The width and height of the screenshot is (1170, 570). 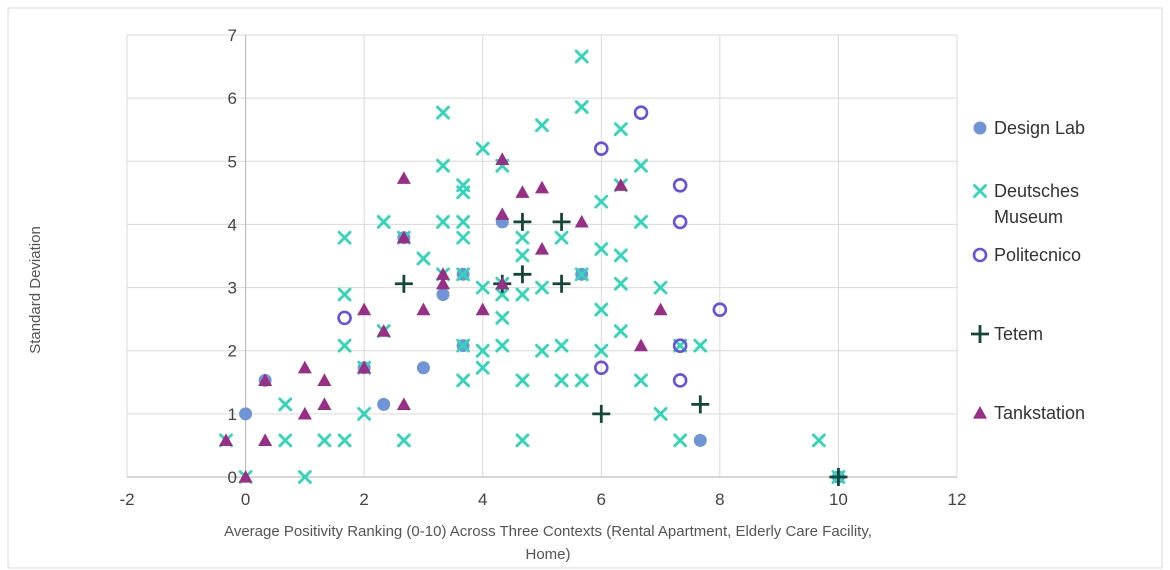 What do you see at coordinates (482, 499) in the screenshot?
I see `x-tick-label: 4` at bounding box center [482, 499].